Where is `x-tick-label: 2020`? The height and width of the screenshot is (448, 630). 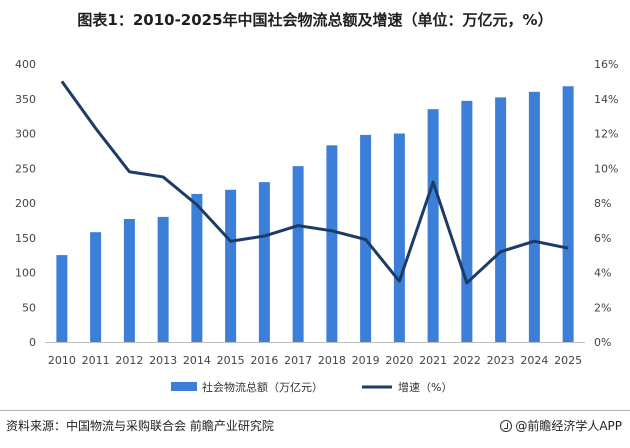
x-tick-label: 2020 is located at coordinates (399, 360).